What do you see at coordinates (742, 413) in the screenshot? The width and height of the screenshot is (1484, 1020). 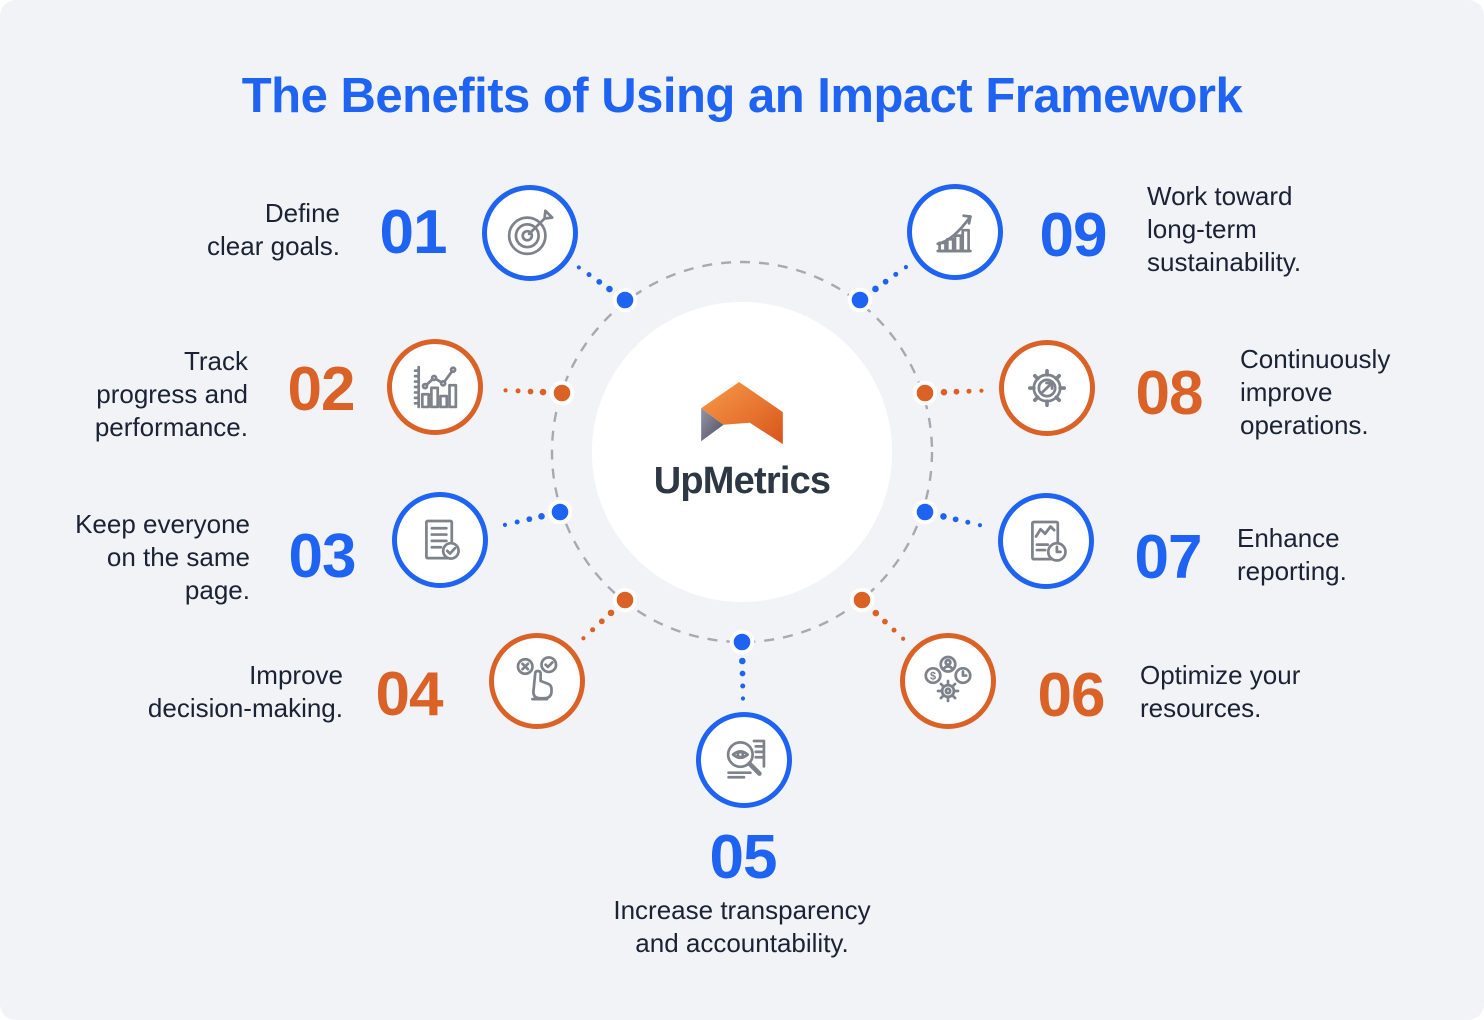 I see `upmetrics-logo-icon` at bounding box center [742, 413].